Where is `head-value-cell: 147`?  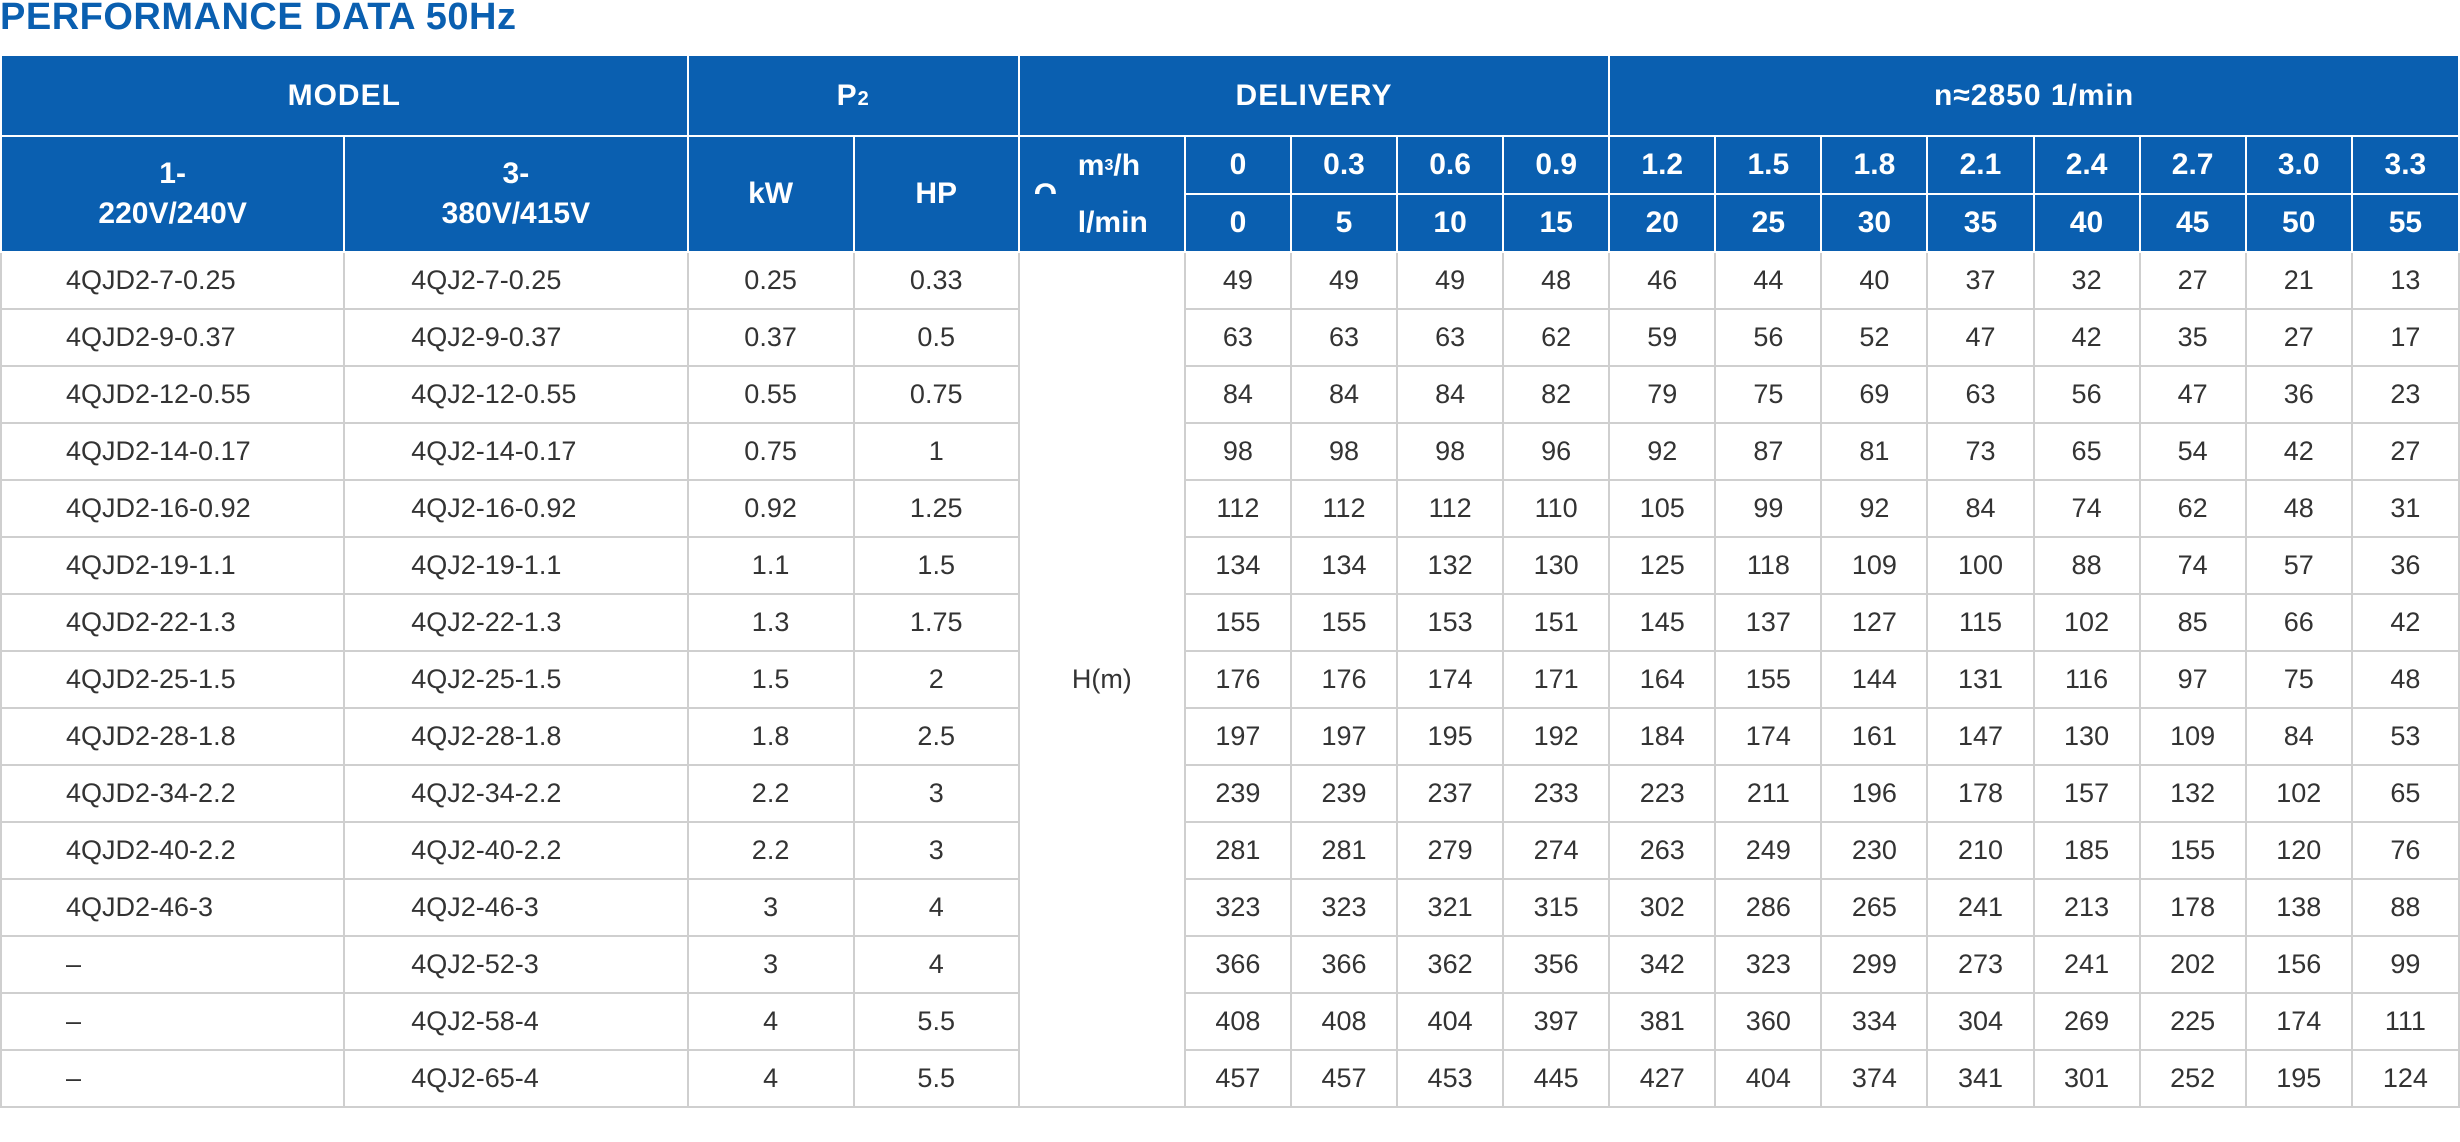 head-value-cell: 147 is located at coordinates (1980, 736).